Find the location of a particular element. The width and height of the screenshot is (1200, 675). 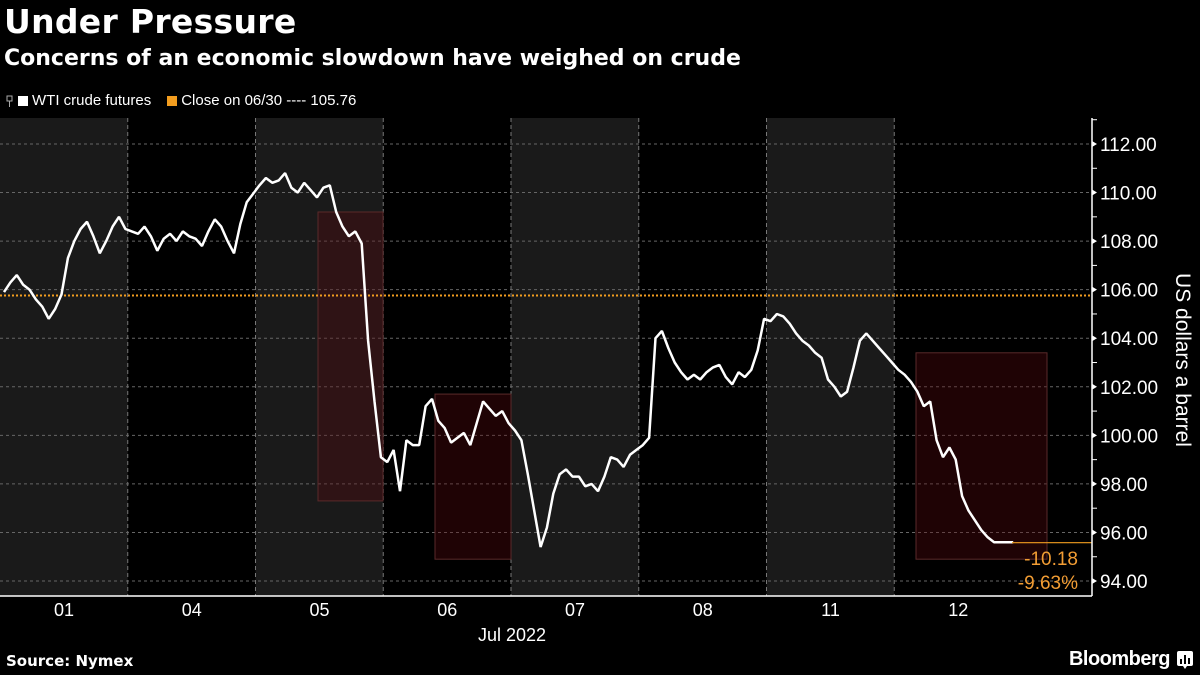

x-tick-label: 11 is located at coordinates (830, 610).